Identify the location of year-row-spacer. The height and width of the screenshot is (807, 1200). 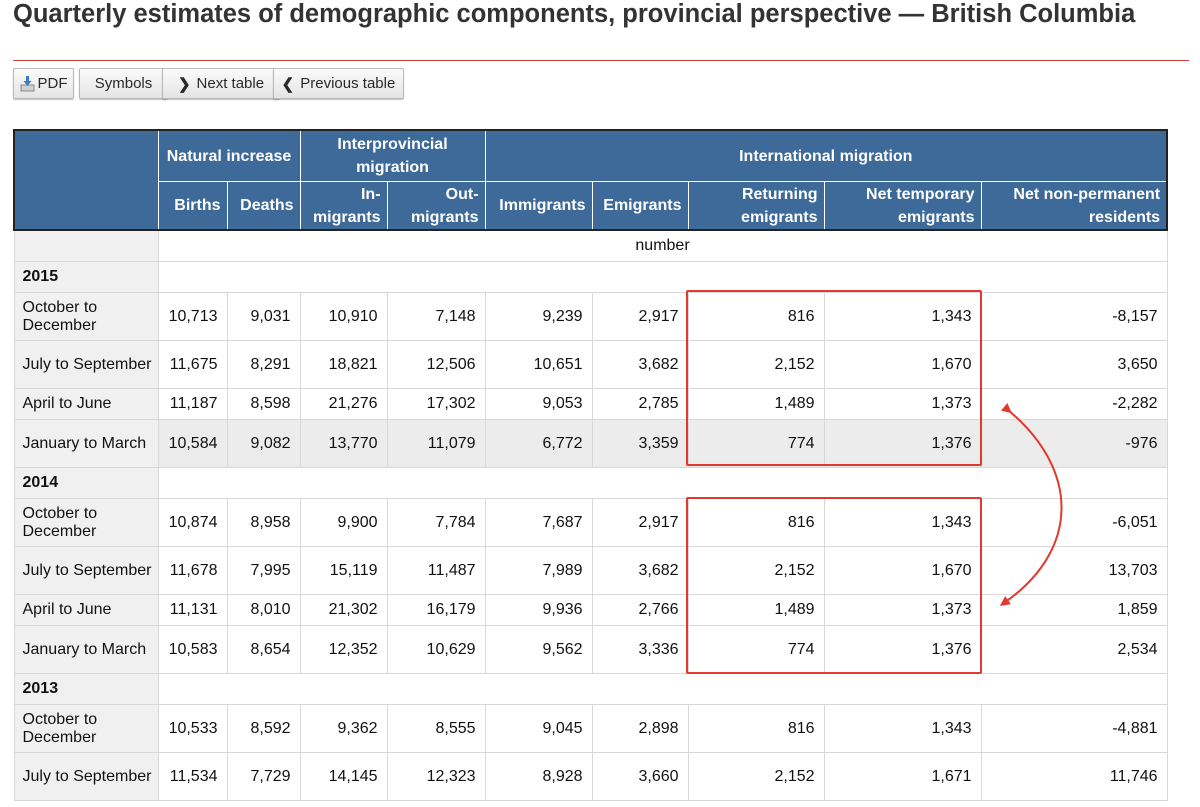
(662, 483).